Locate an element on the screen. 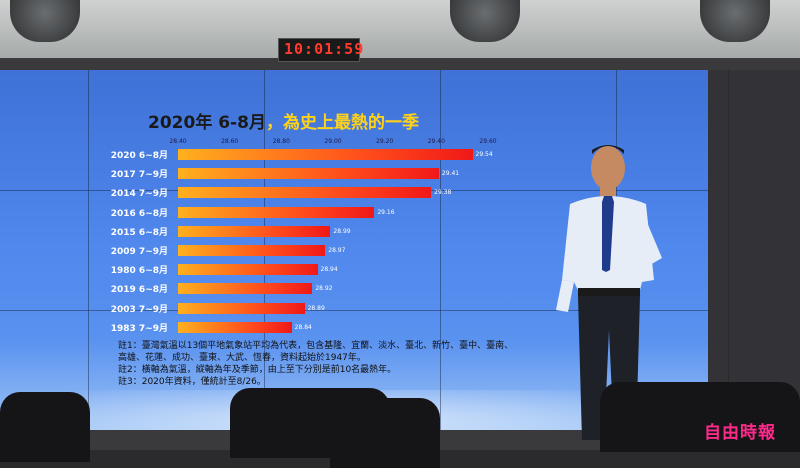 This screenshot has width=800, height=468. value-label: 28.99 is located at coordinates (342, 231).